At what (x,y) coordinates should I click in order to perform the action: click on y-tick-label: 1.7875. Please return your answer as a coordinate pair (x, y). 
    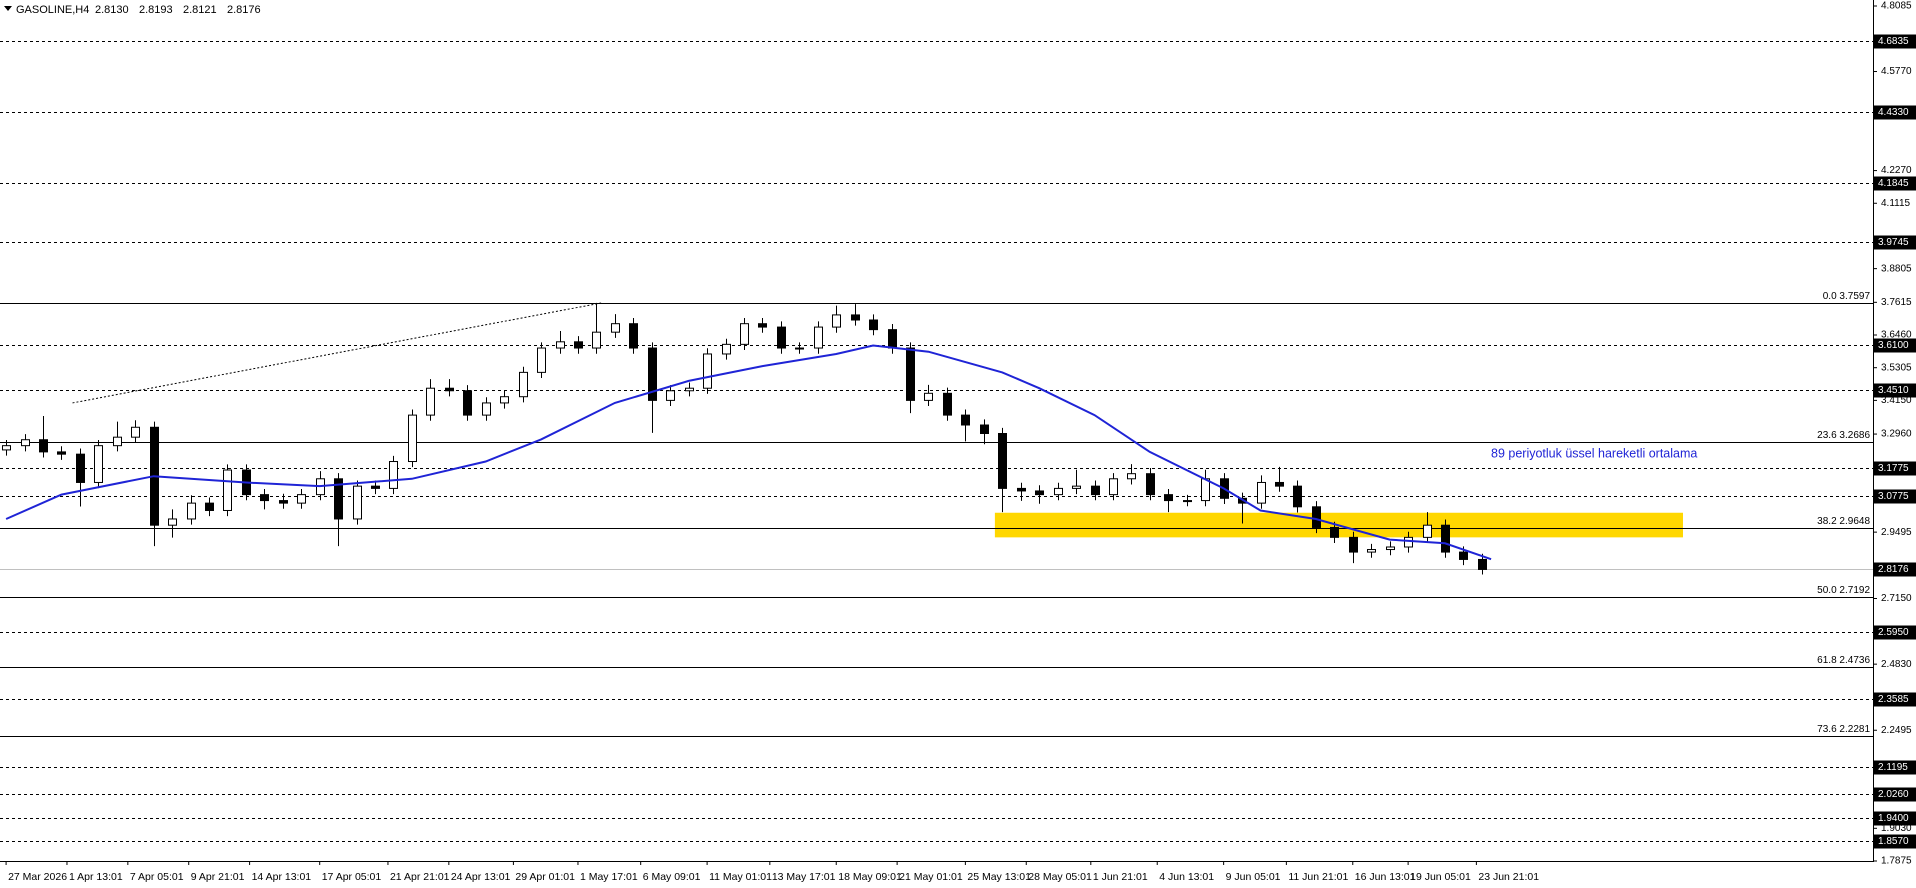
    Looking at the image, I should click on (1896, 861).